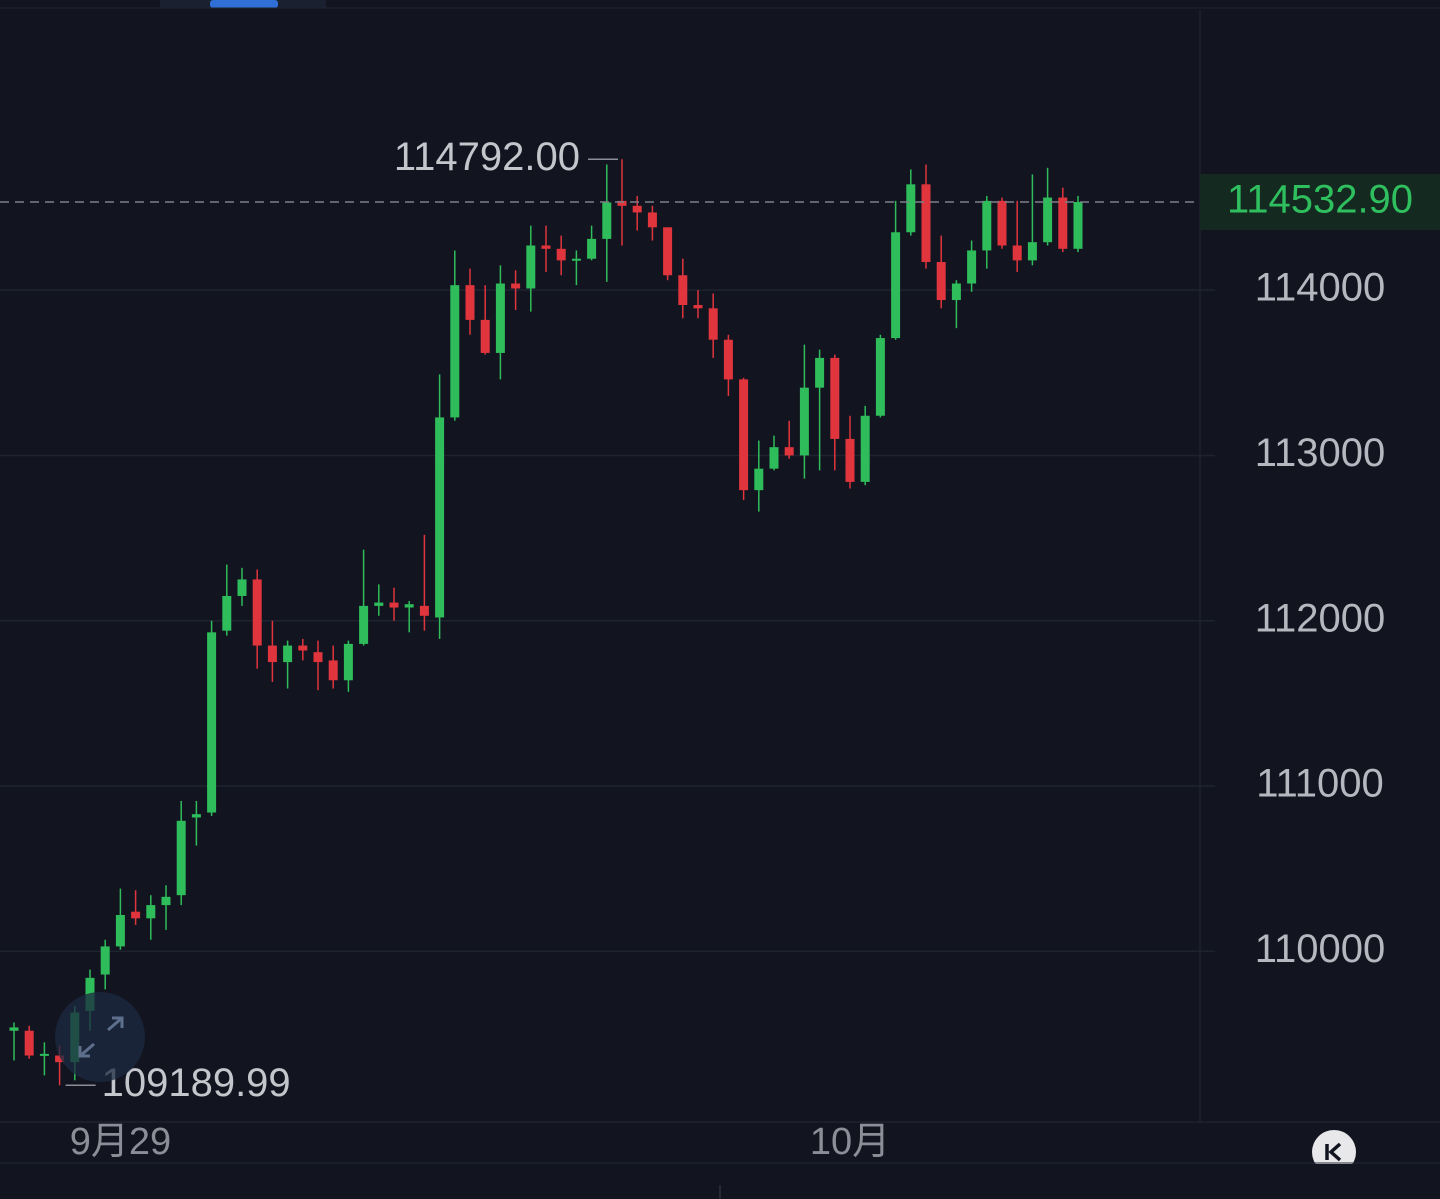 This screenshot has width=1440, height=1199. Describe the element at coordinates (1320, 949) in the screenshot. I see `y-tick-label: 110000` at that location.